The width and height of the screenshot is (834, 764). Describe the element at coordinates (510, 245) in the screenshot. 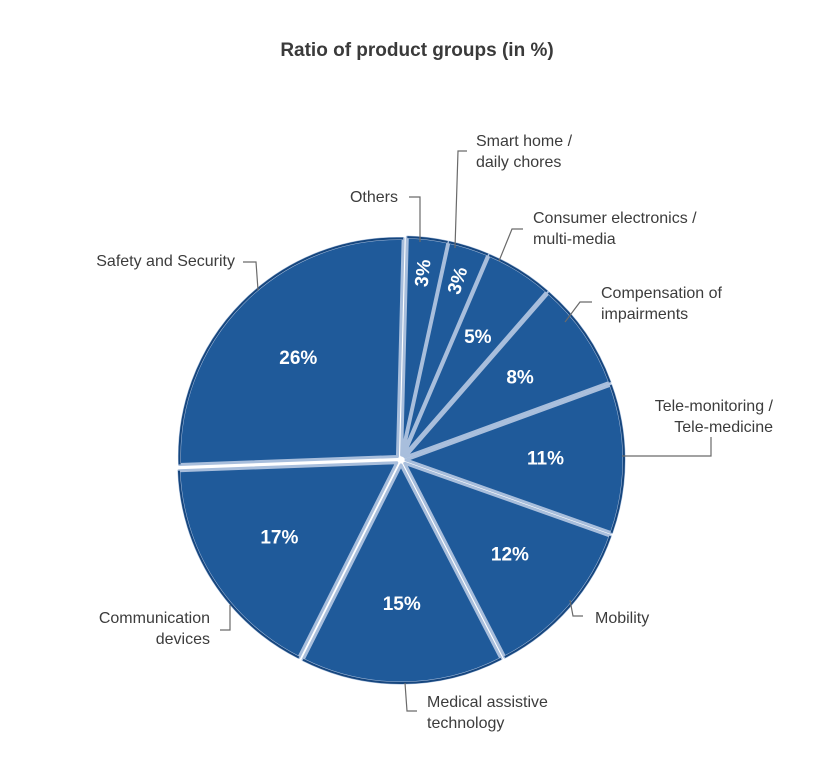

I see `leader-line-consumer-electronics-multi-media` at that location.